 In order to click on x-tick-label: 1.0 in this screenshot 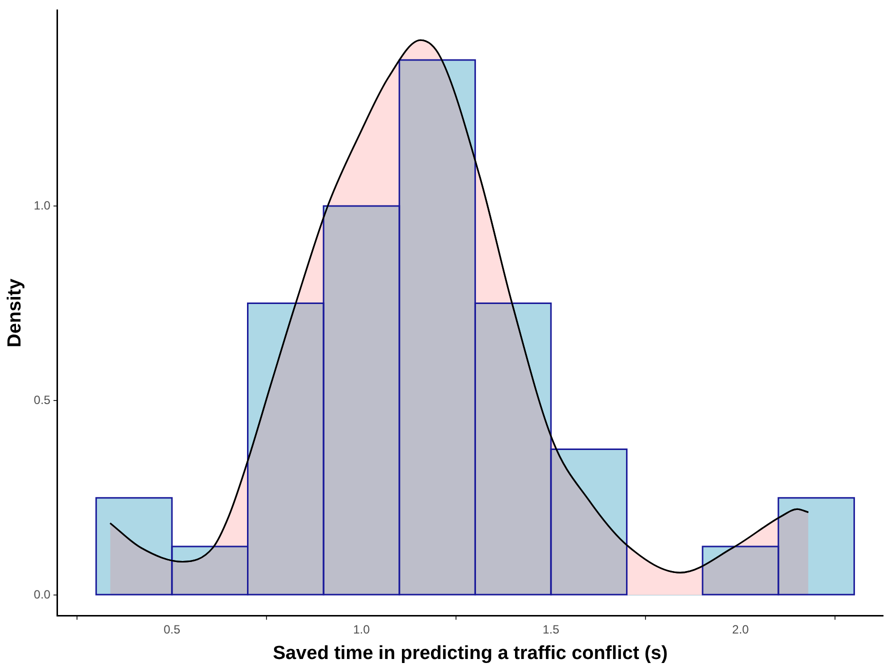, I will do `click(361, 629)`.